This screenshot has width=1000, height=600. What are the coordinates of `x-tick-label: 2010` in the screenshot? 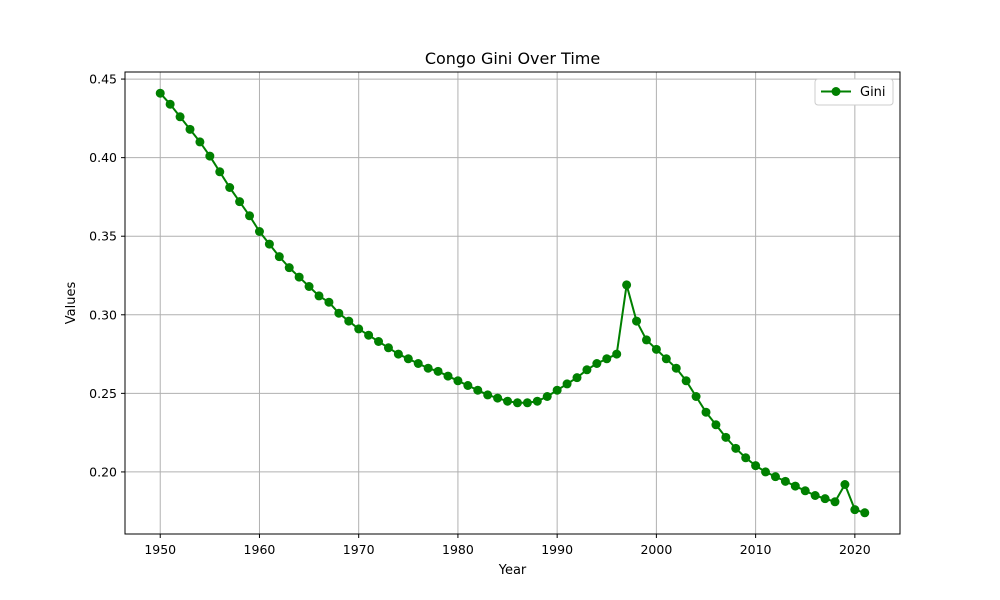 It's located at (756, 549).